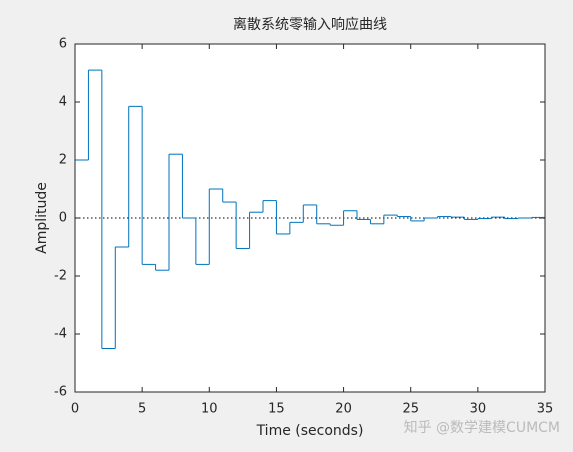  I want to click on y-axis-label: Amplitude, so click(42, 218).